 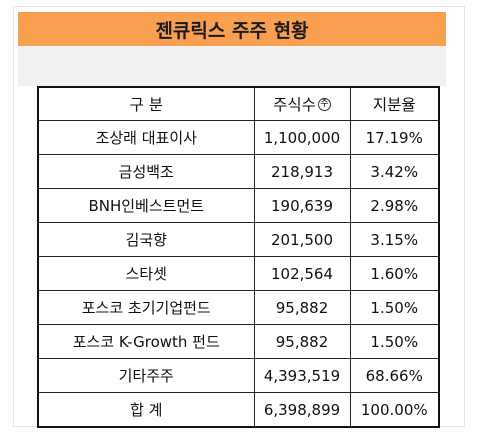 I want to click on cell-name: 기타주주, so click(x=146, y=375).